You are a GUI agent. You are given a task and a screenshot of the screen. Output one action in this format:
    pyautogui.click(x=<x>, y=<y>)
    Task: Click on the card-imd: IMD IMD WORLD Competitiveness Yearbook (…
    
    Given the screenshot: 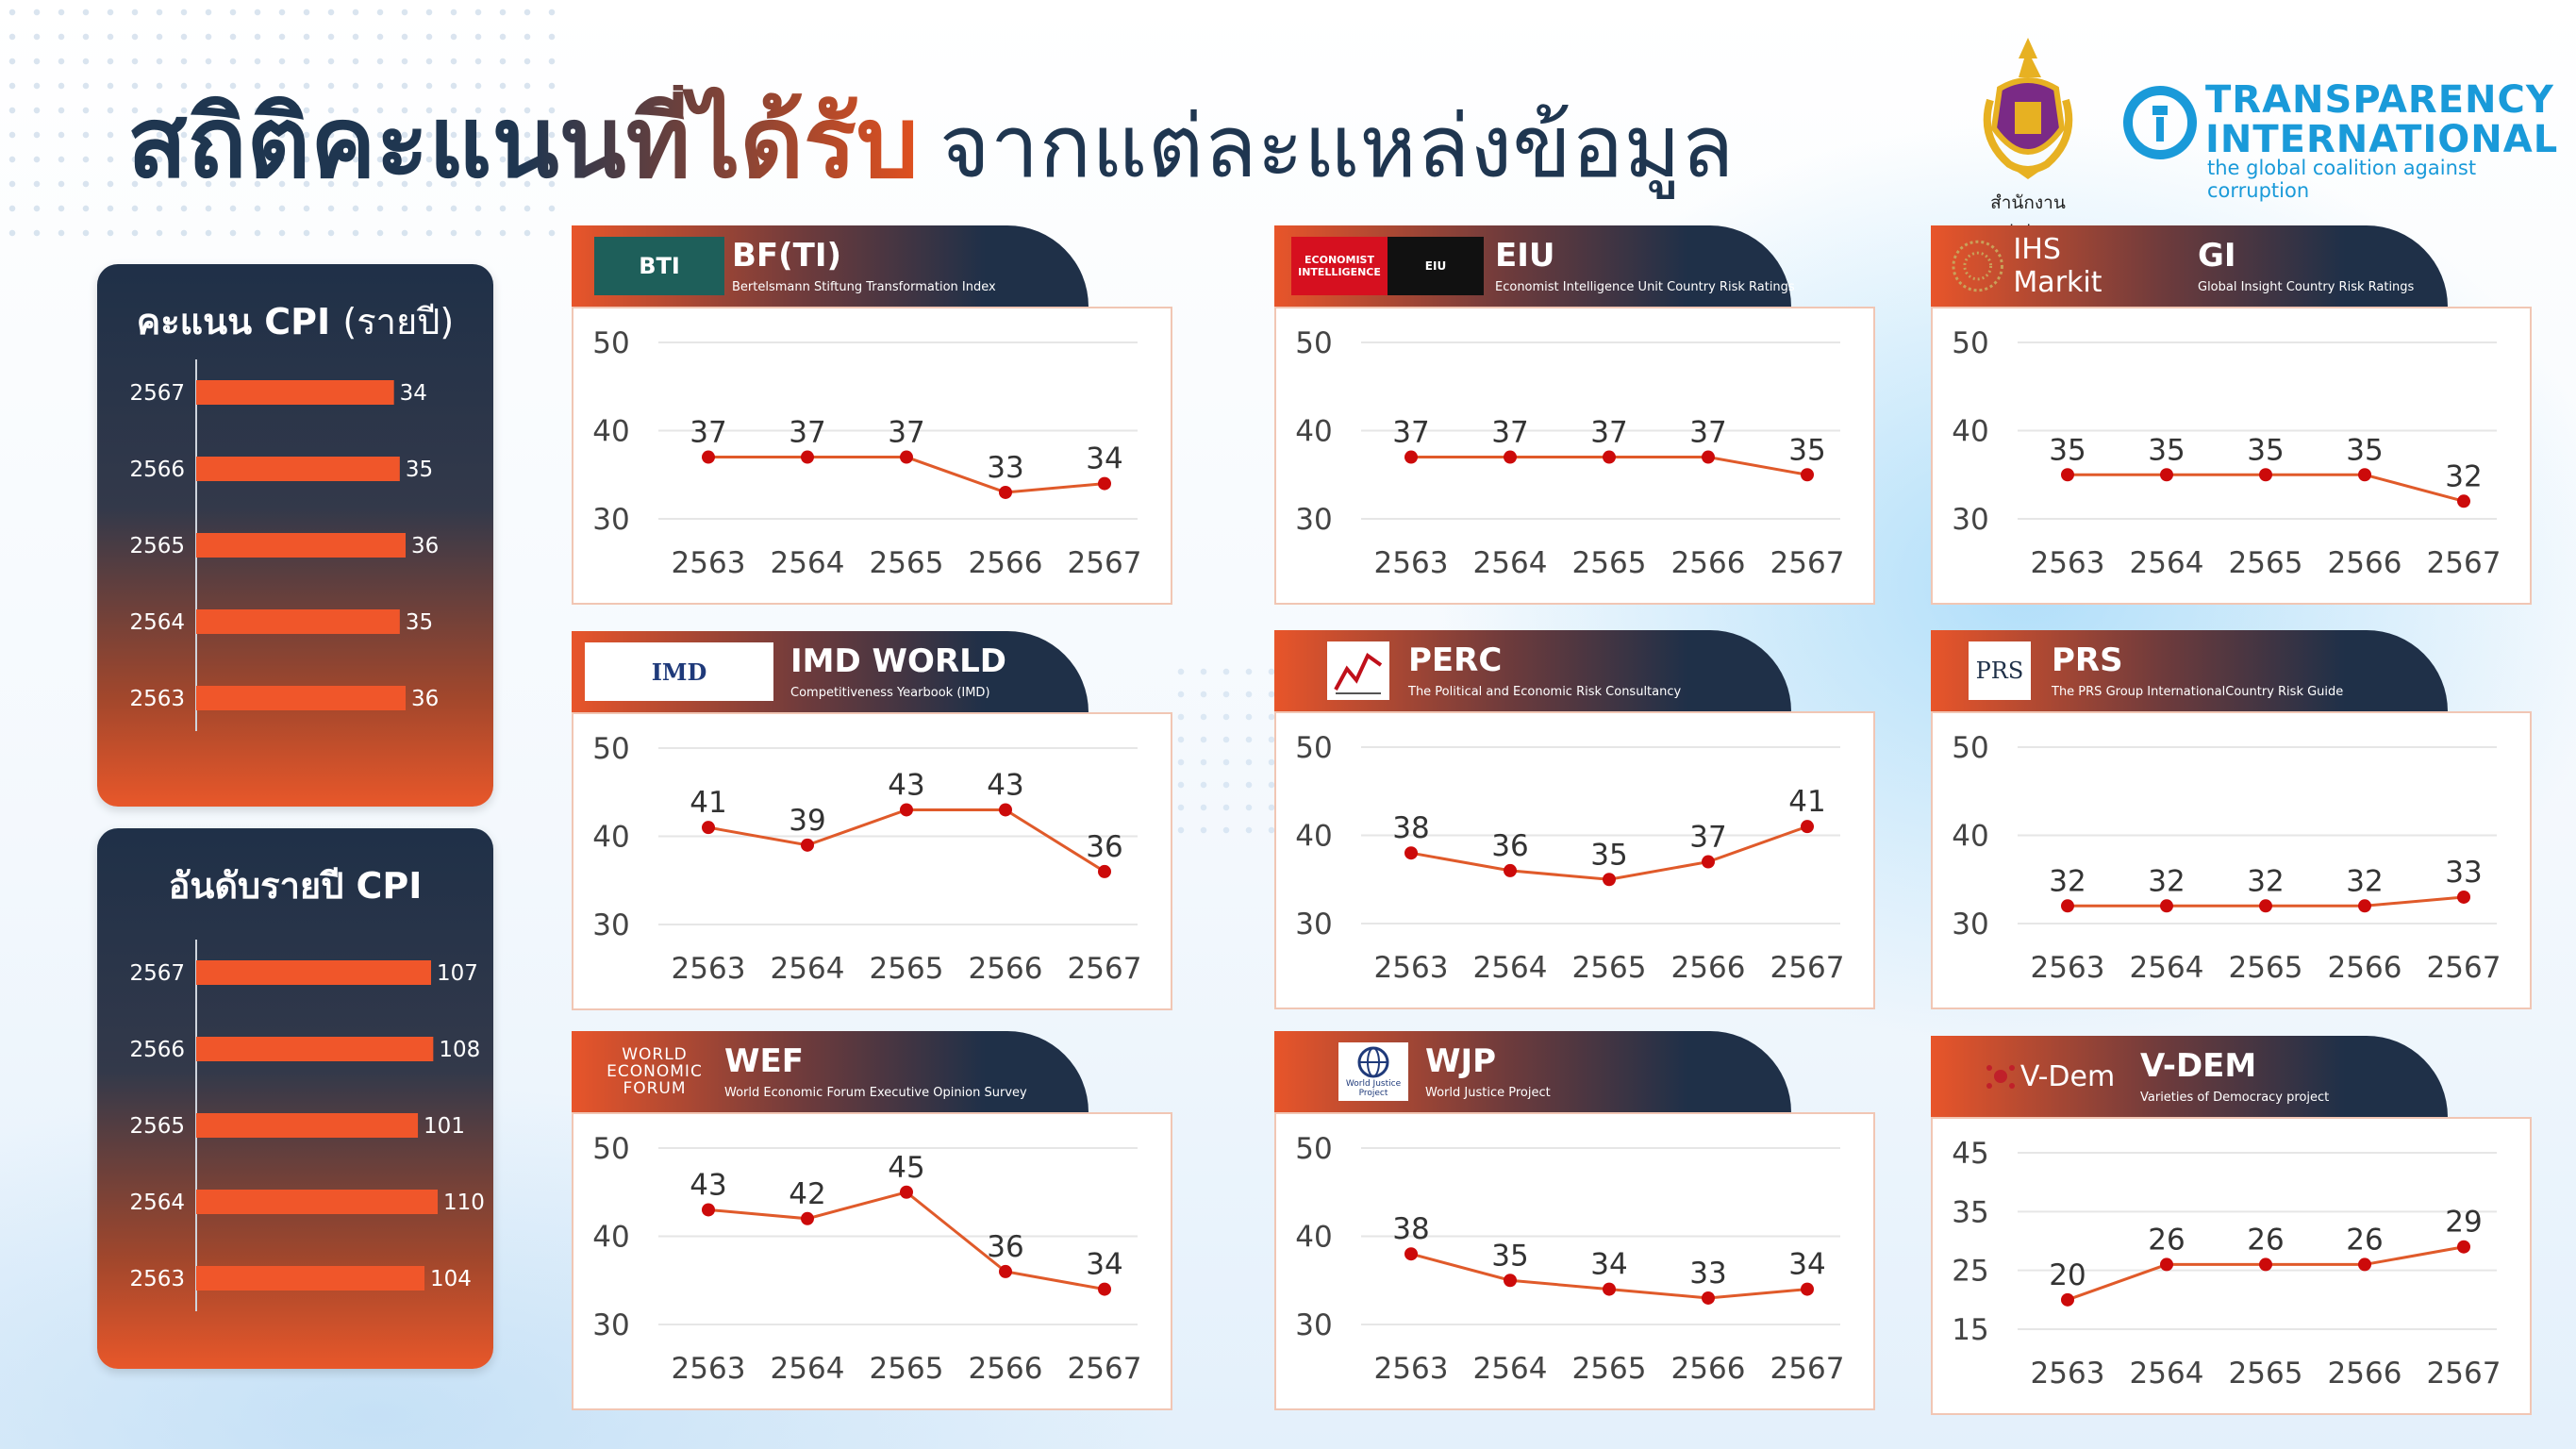 What is the action you would take?
    pyautogui.click(x=872, y=821)
    